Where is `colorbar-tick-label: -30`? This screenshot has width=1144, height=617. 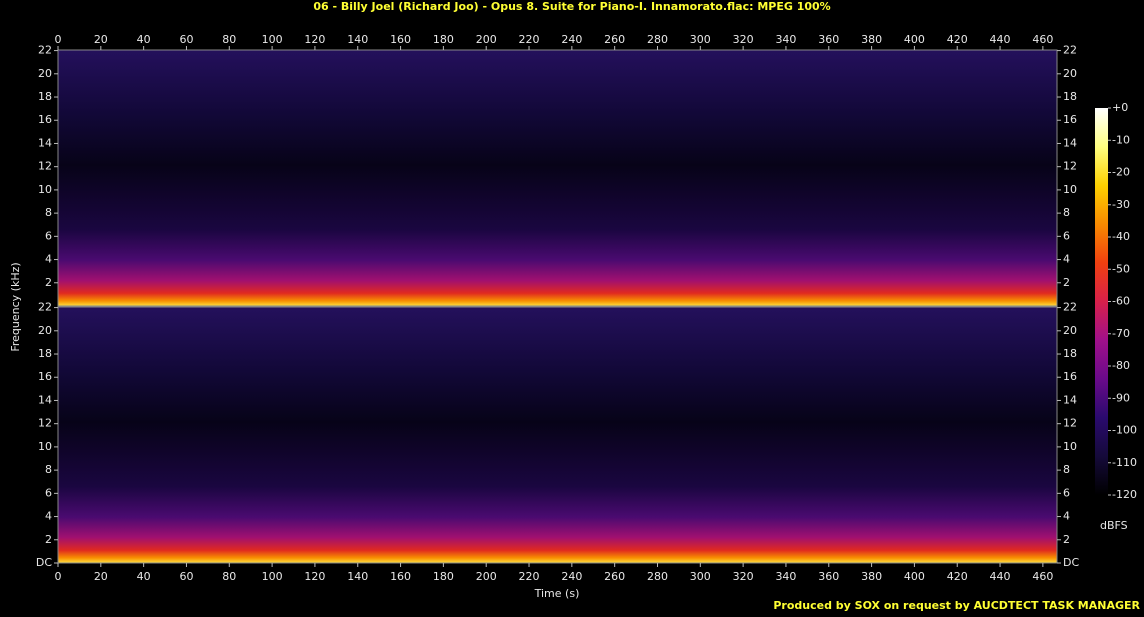
colorbar-tick-label: -30 is located at coordinates (1121, 204).